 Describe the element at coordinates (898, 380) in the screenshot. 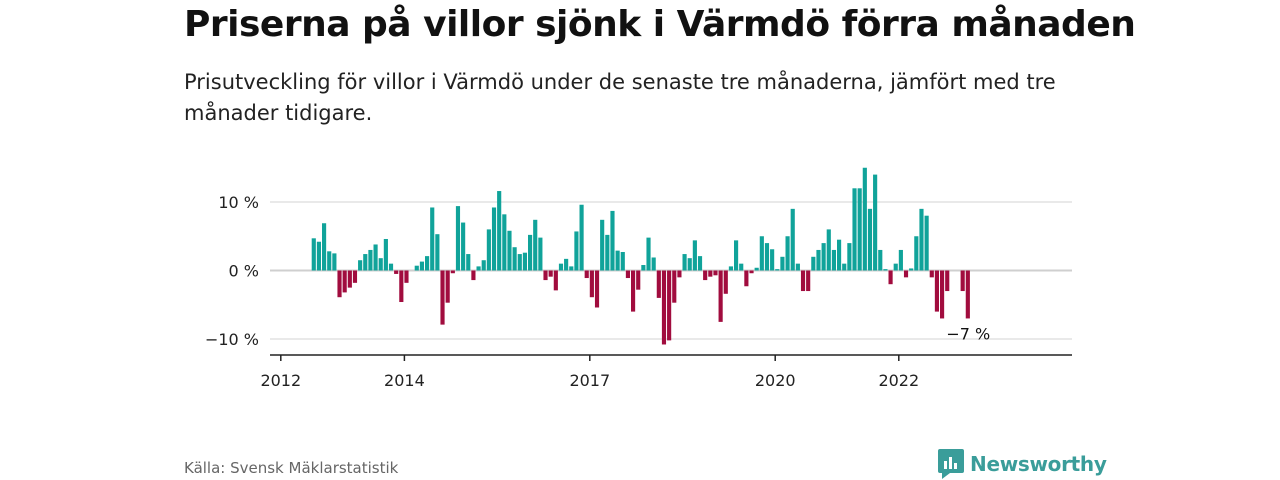

I see `x-tick-label: 2022` at that location.